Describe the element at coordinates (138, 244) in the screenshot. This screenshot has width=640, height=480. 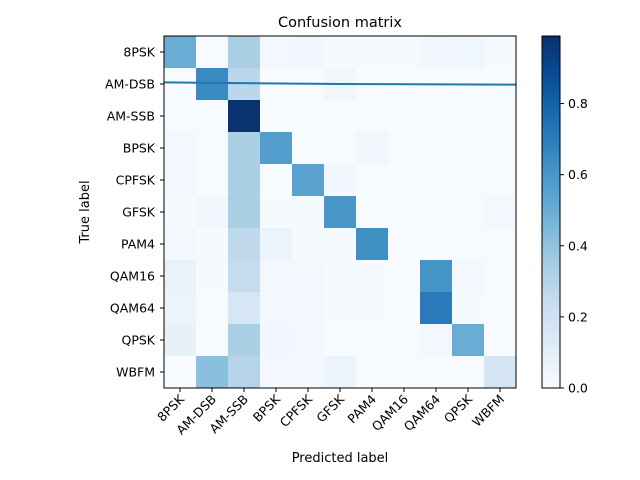
I see `y-tick-label: PAM4` at that location.